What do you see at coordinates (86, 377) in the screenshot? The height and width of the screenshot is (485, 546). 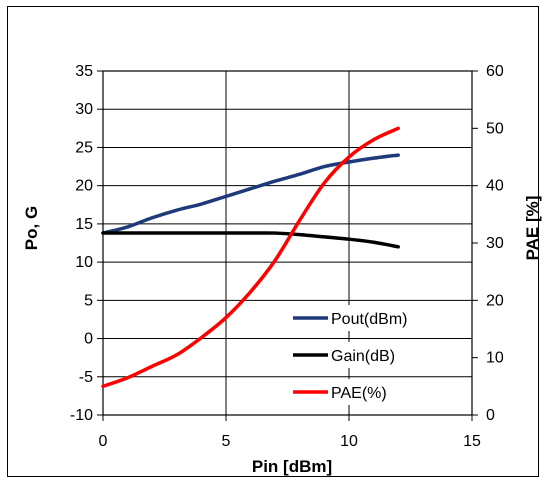 I see `y-left-tick-label: -5` at bounding box center [86, 377].